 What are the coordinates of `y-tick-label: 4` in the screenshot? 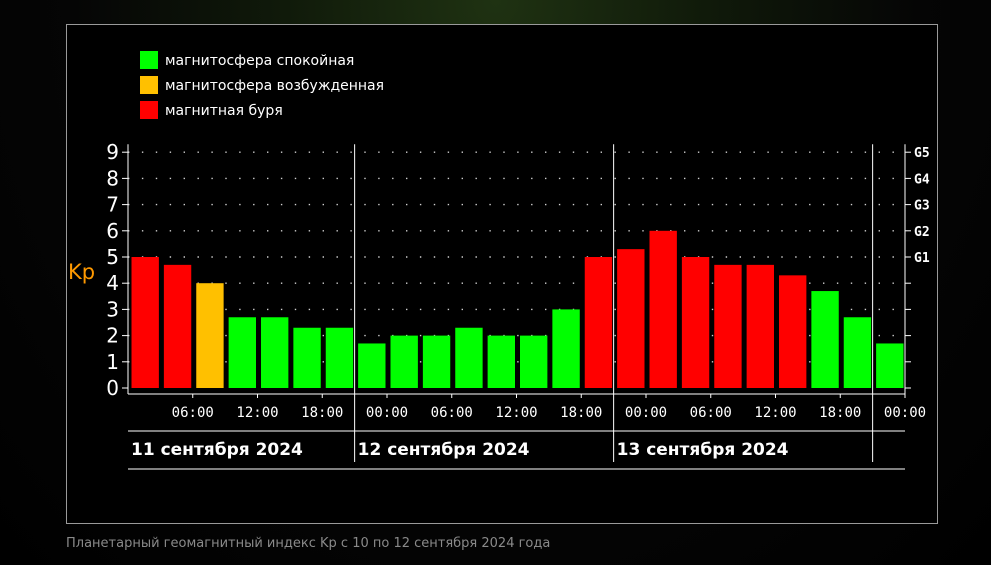 It's located at (112, 283).